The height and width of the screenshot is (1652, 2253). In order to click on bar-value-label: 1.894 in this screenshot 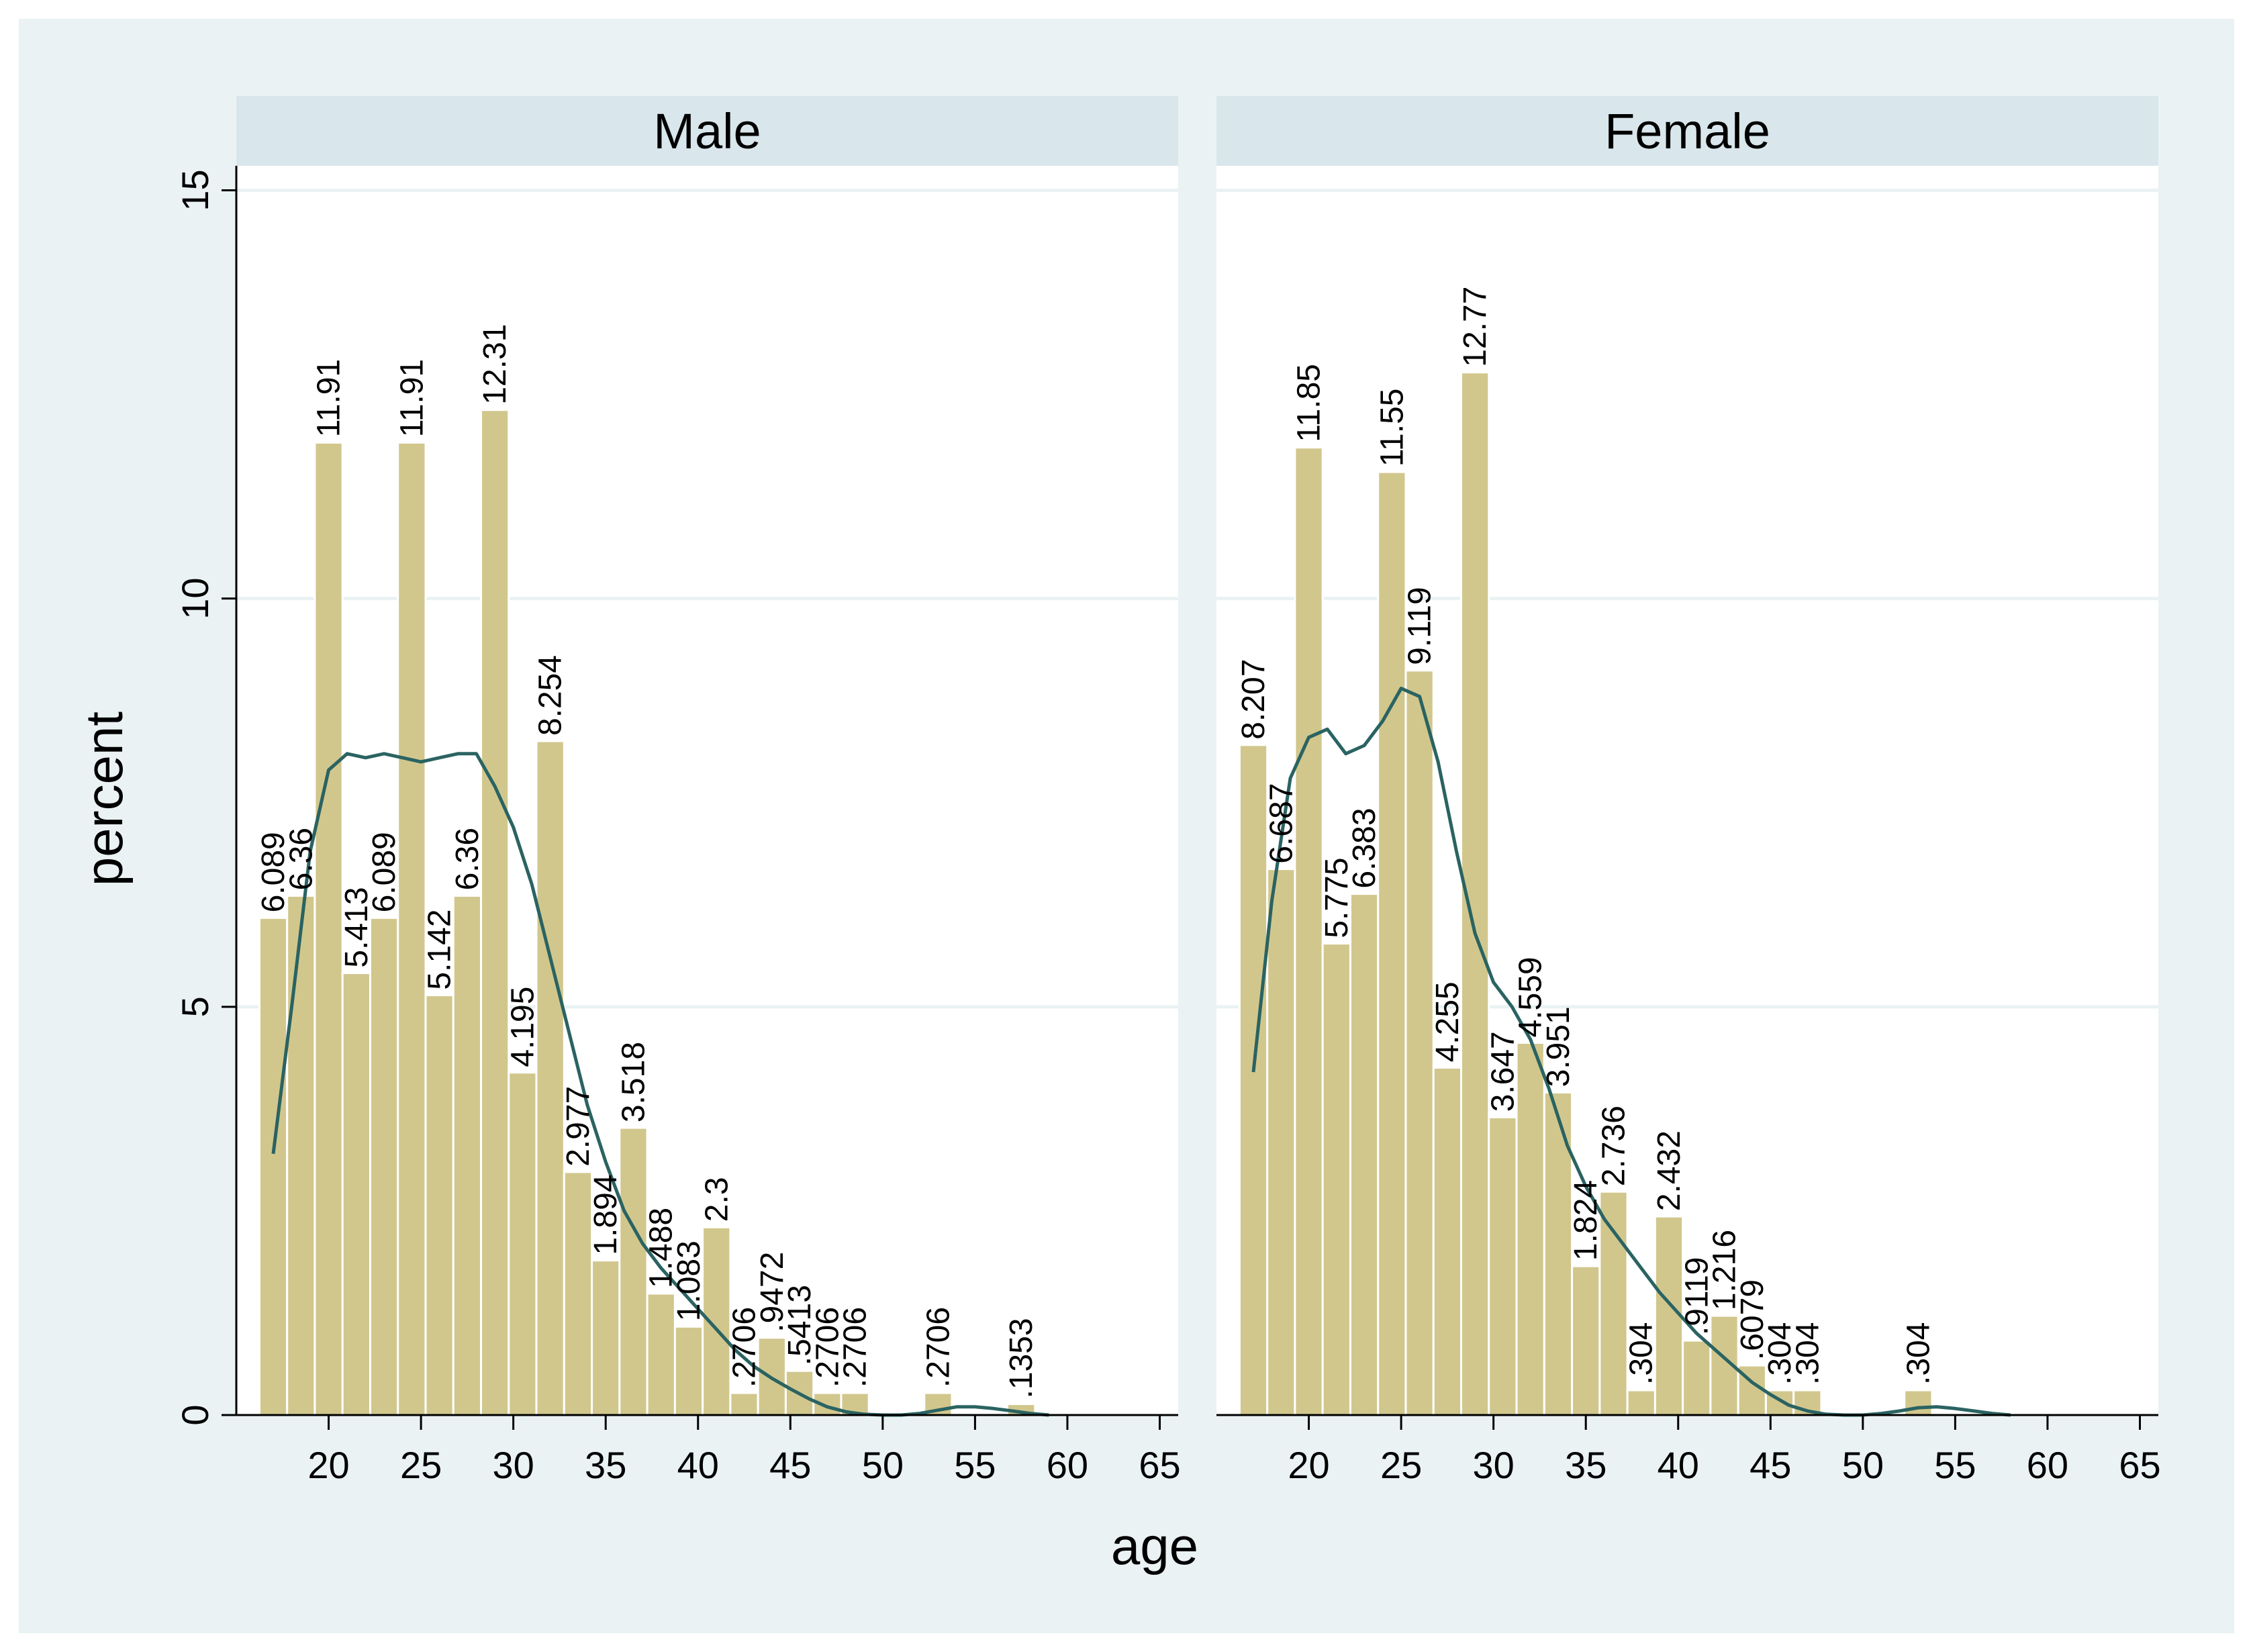, I will do `click(606, 1214)`.